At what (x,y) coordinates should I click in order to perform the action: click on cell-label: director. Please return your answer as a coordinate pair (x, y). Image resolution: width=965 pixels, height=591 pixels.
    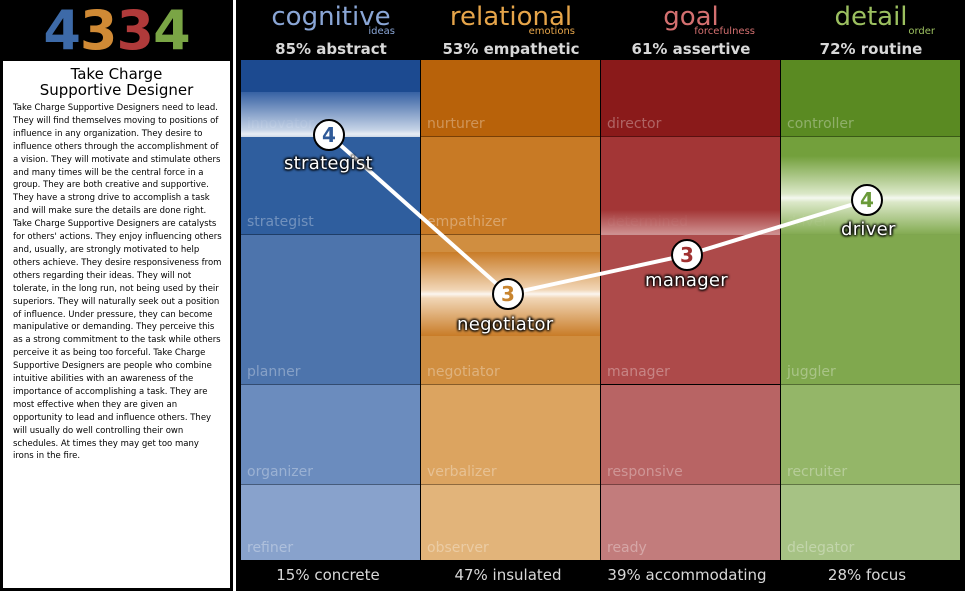
    Looking at the image, I should click on (634, 124).